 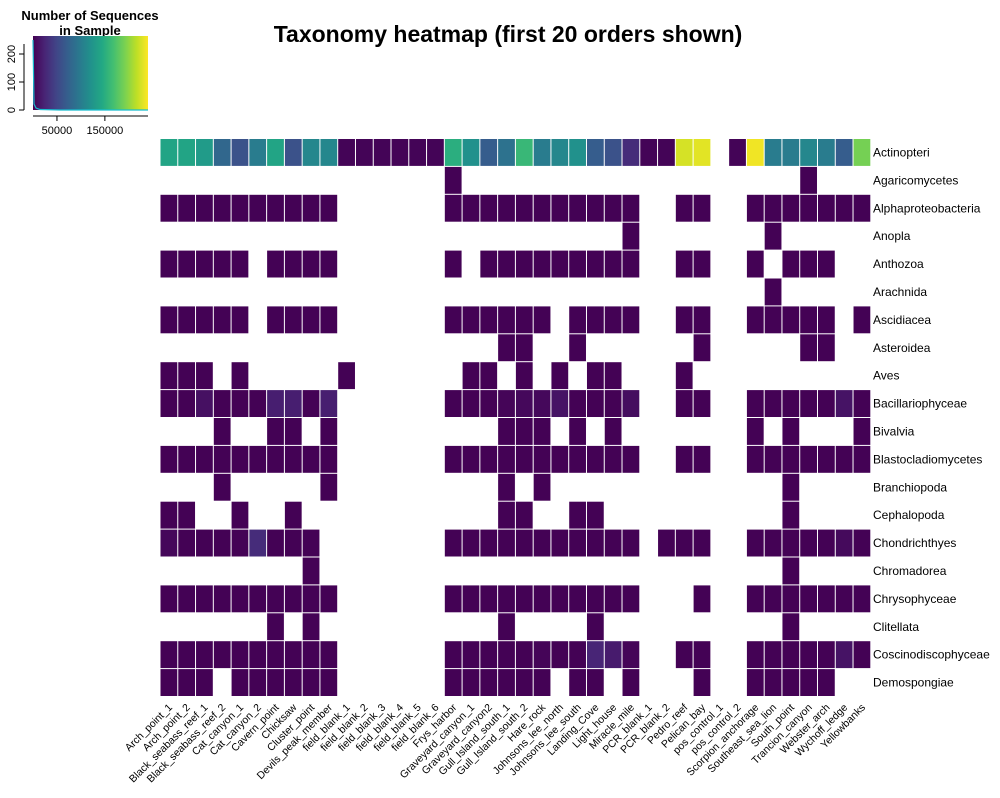 What do you see at coordinates (900, 292) in the screenshot?
I see `order-label: Arachnida` at bounding box center [900, 292].